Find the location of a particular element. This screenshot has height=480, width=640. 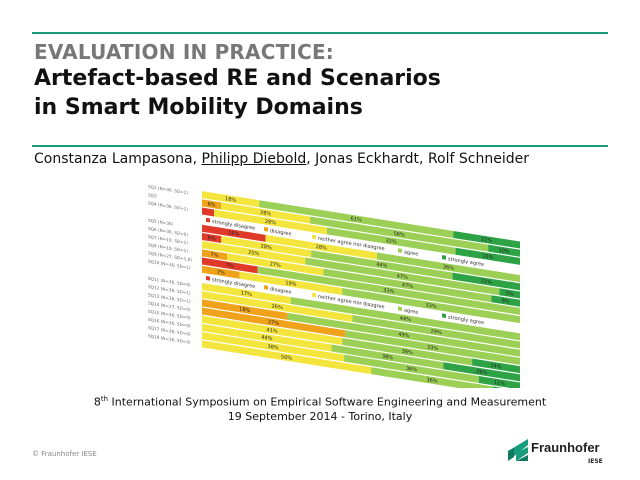

bar-value-label: 19% is located at coordinates (290, 284).